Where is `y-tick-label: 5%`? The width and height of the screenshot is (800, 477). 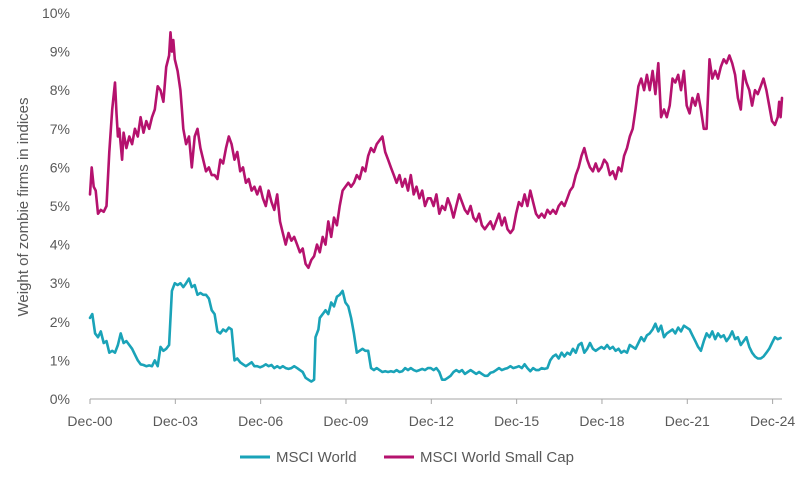
y-tick-label: 5% is located at coordinates (60, 206).